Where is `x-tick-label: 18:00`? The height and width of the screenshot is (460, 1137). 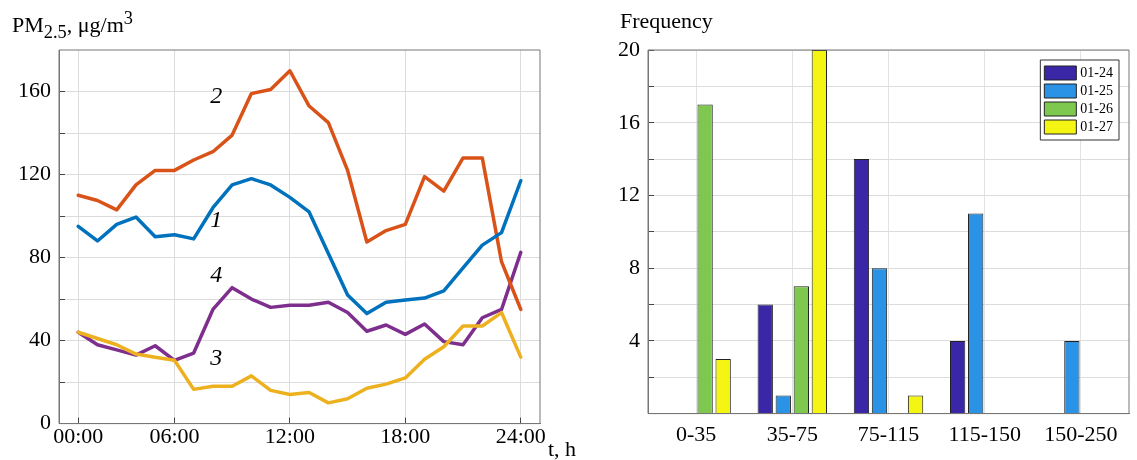
x-tick-label: 18:00 is located at coordinates (405, 435).